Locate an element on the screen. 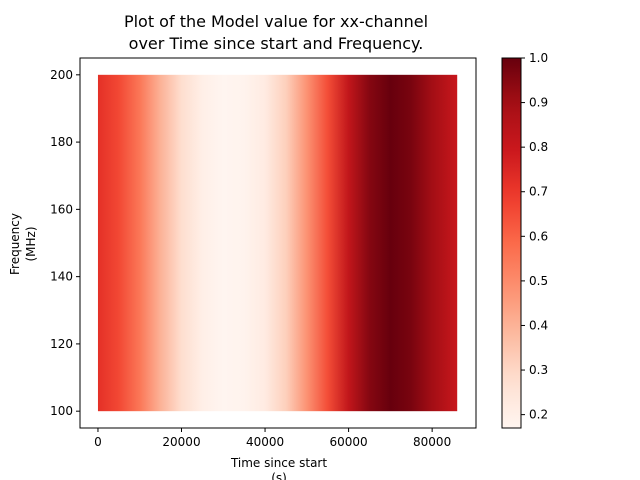  colorbar-tick-label: 0.2 is located at coordinates (538, 415).